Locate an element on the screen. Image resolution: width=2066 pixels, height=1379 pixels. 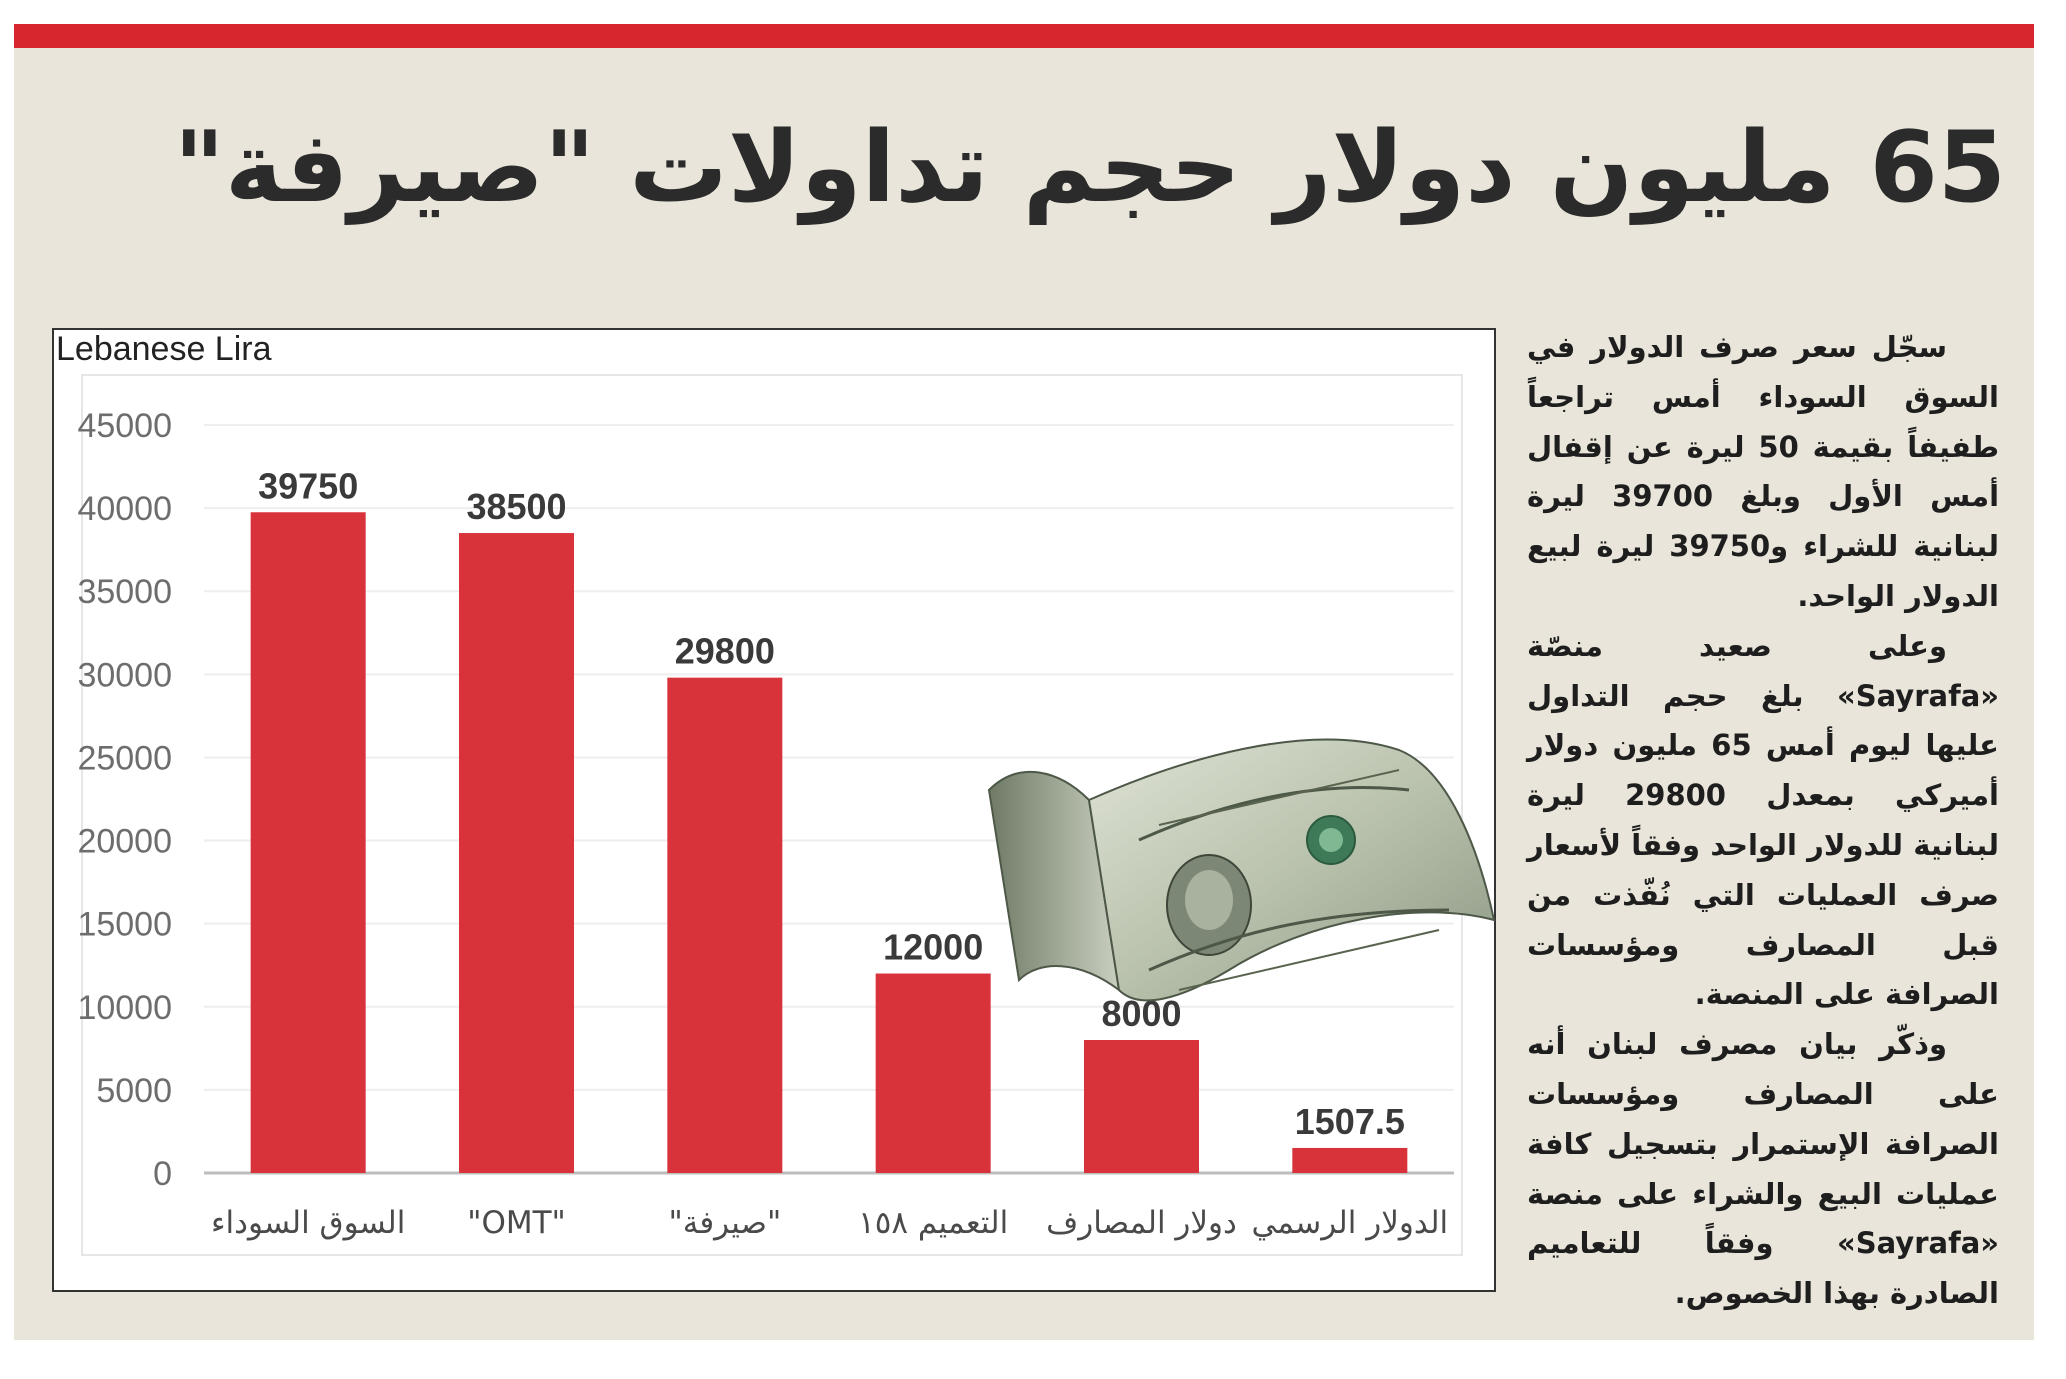
x-tick-label: التعميم ١٥٨ is located at coordinates (933, 1223).